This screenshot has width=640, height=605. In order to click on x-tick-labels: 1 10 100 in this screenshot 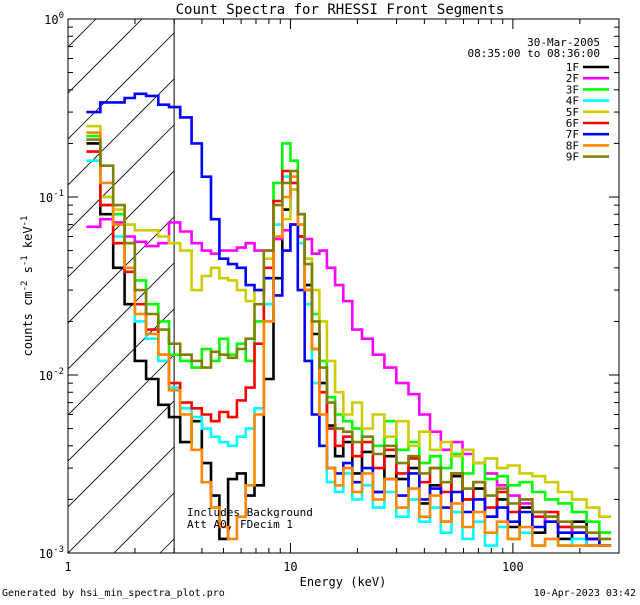, I will do `click(293, 567)`.